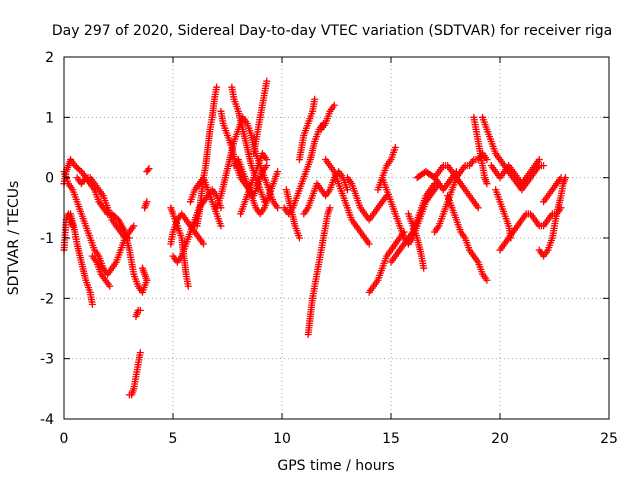 The image size is (640, 480). What do you see at coordinates (49, 179) in the screenshot?
I see `y-tick-label: 0` at bounding box center [49, 179].